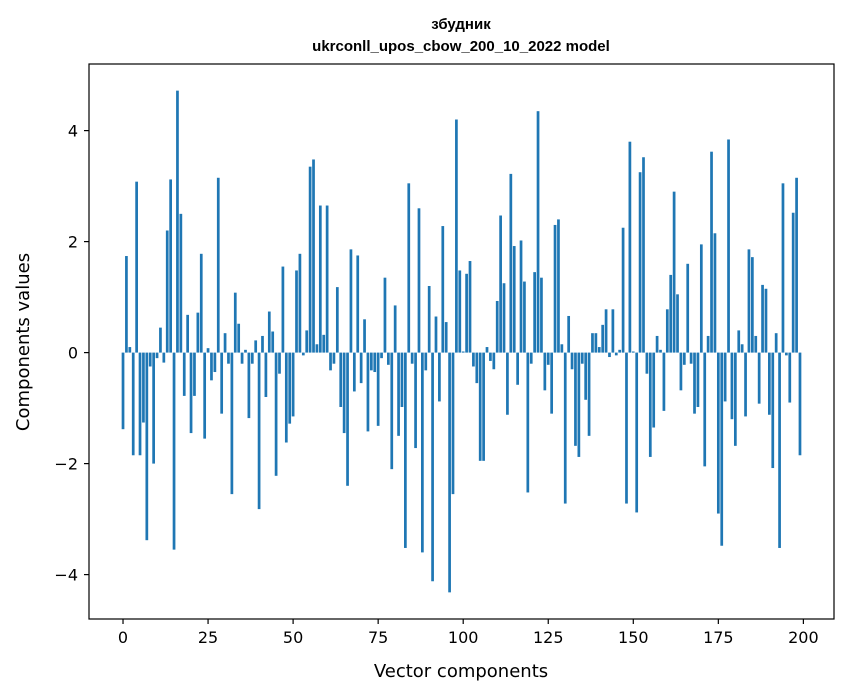  Describe the element at coordinates (73, 242) in the screenshot. I see `y-tick-label: 2` at that location.